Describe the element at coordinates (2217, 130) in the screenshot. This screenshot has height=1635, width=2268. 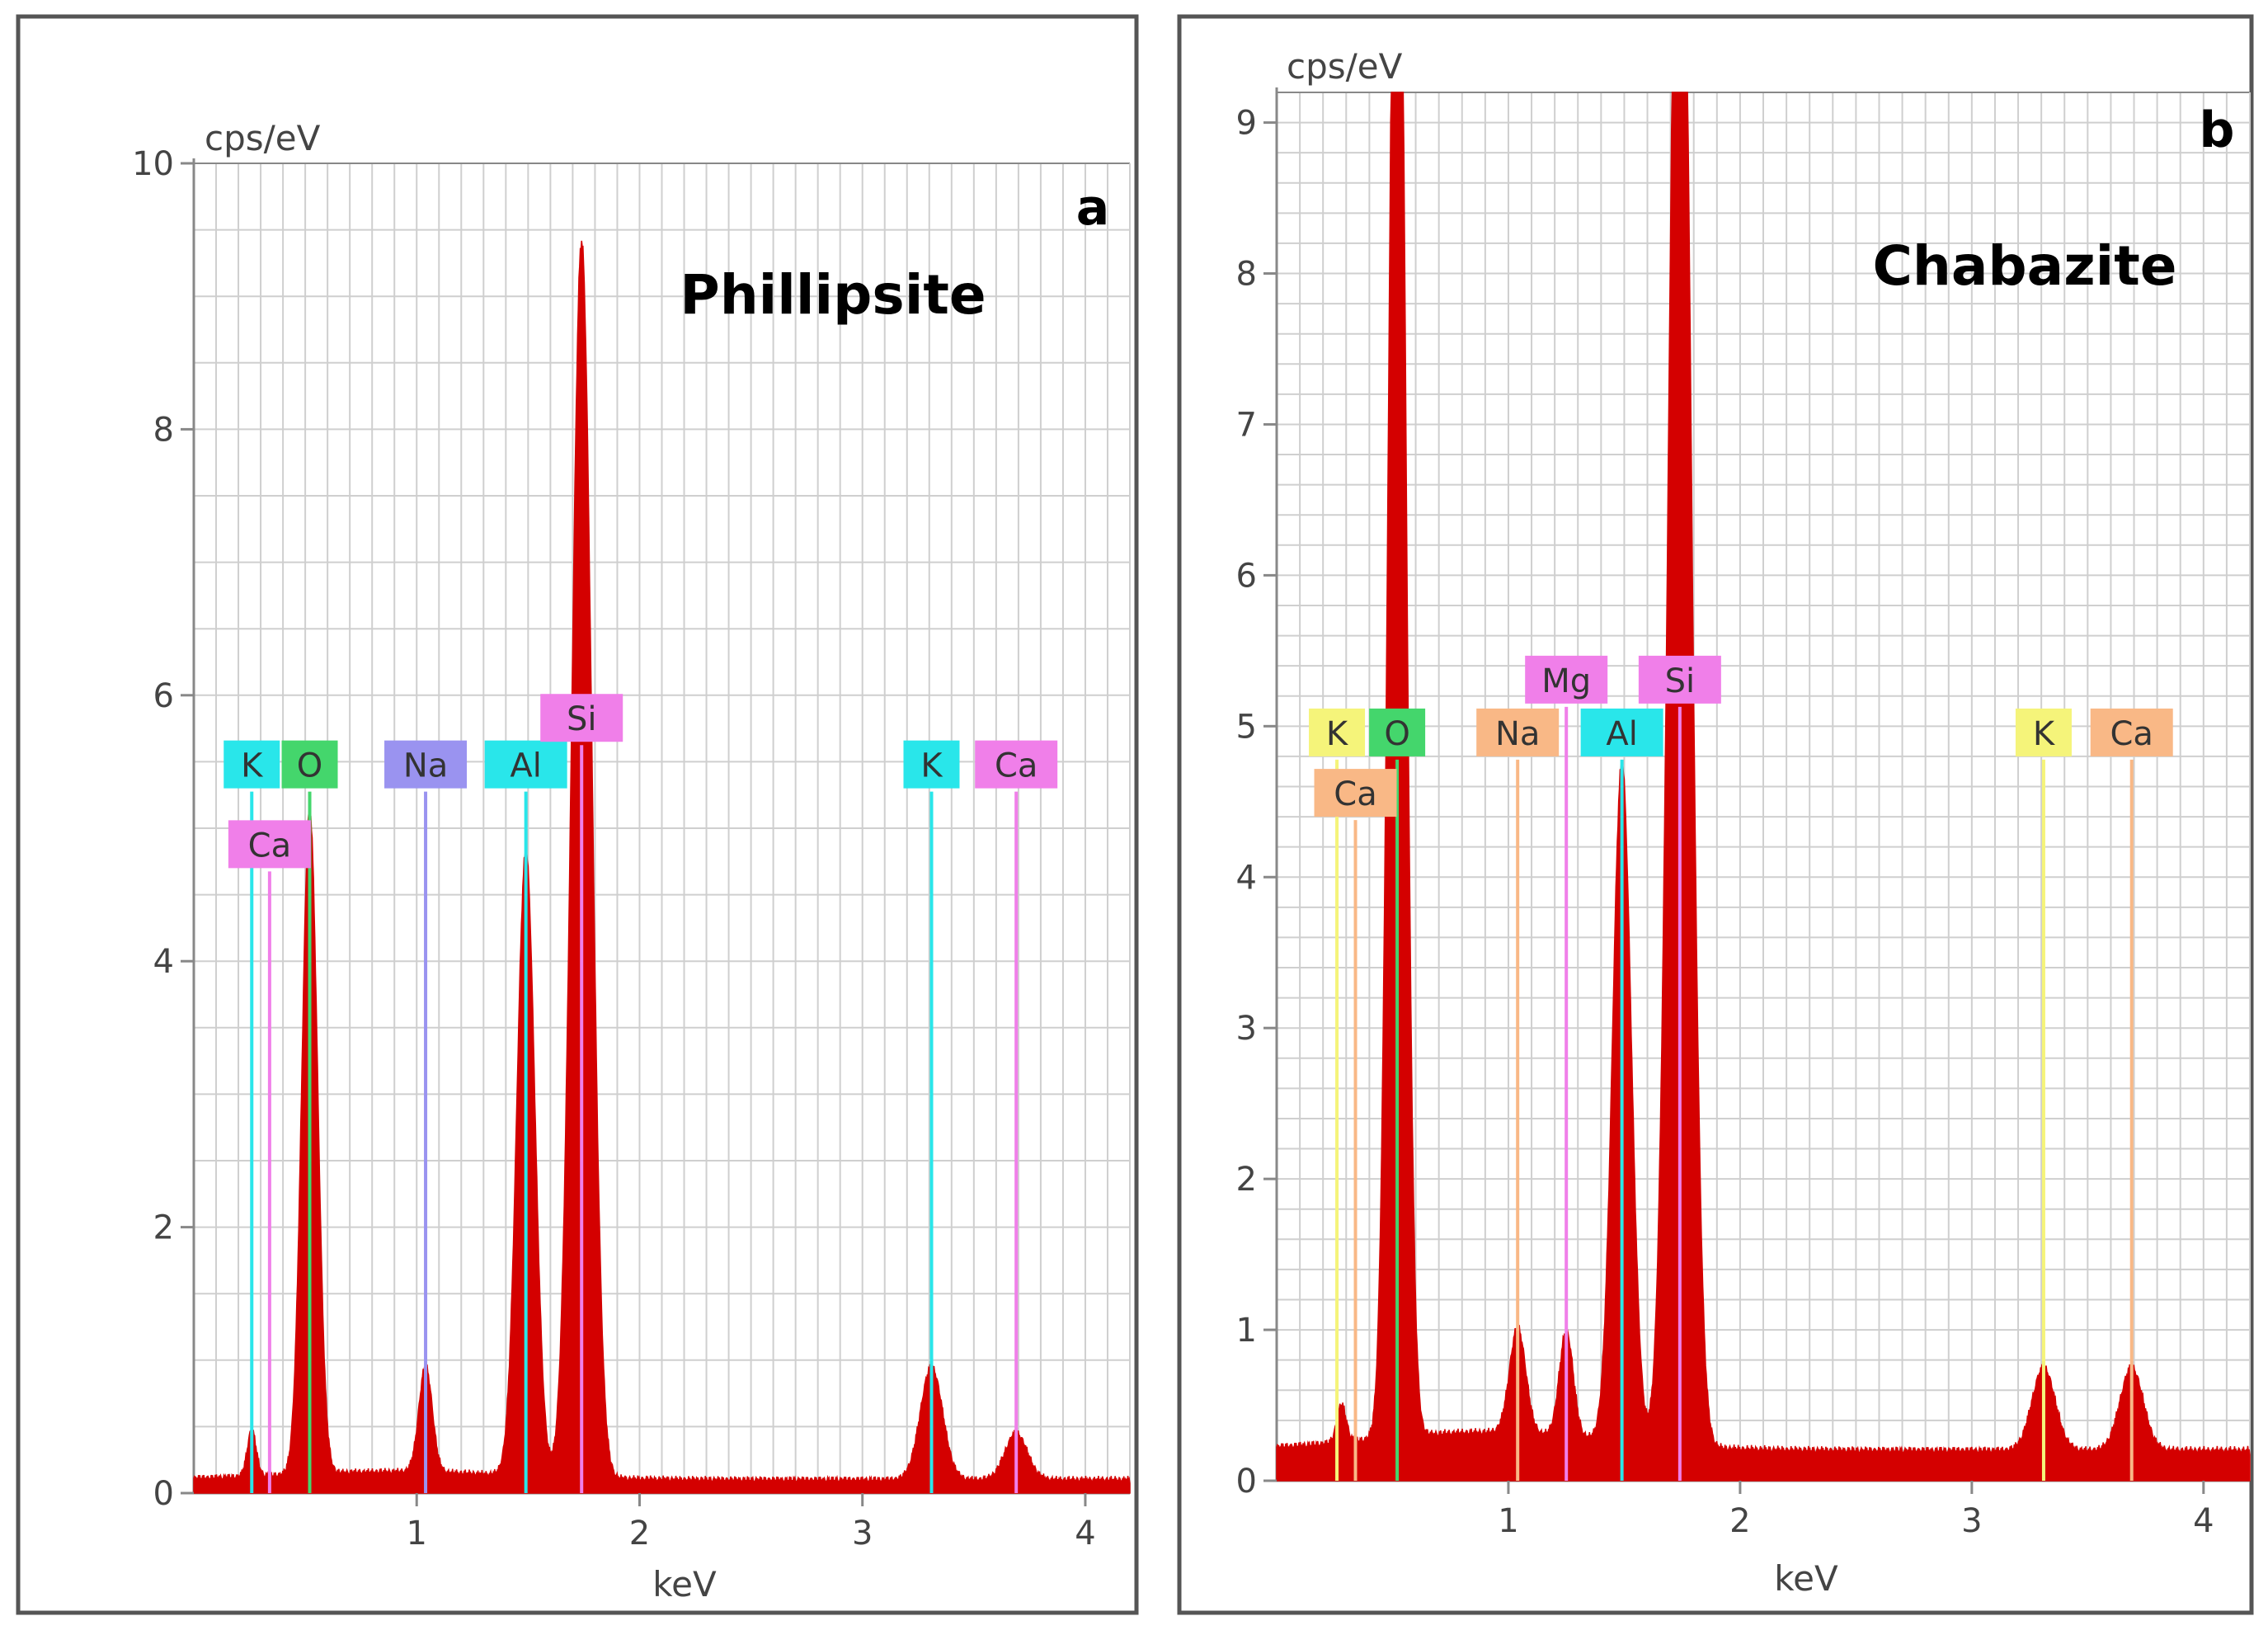
I see `panel-letter: b` at that location.